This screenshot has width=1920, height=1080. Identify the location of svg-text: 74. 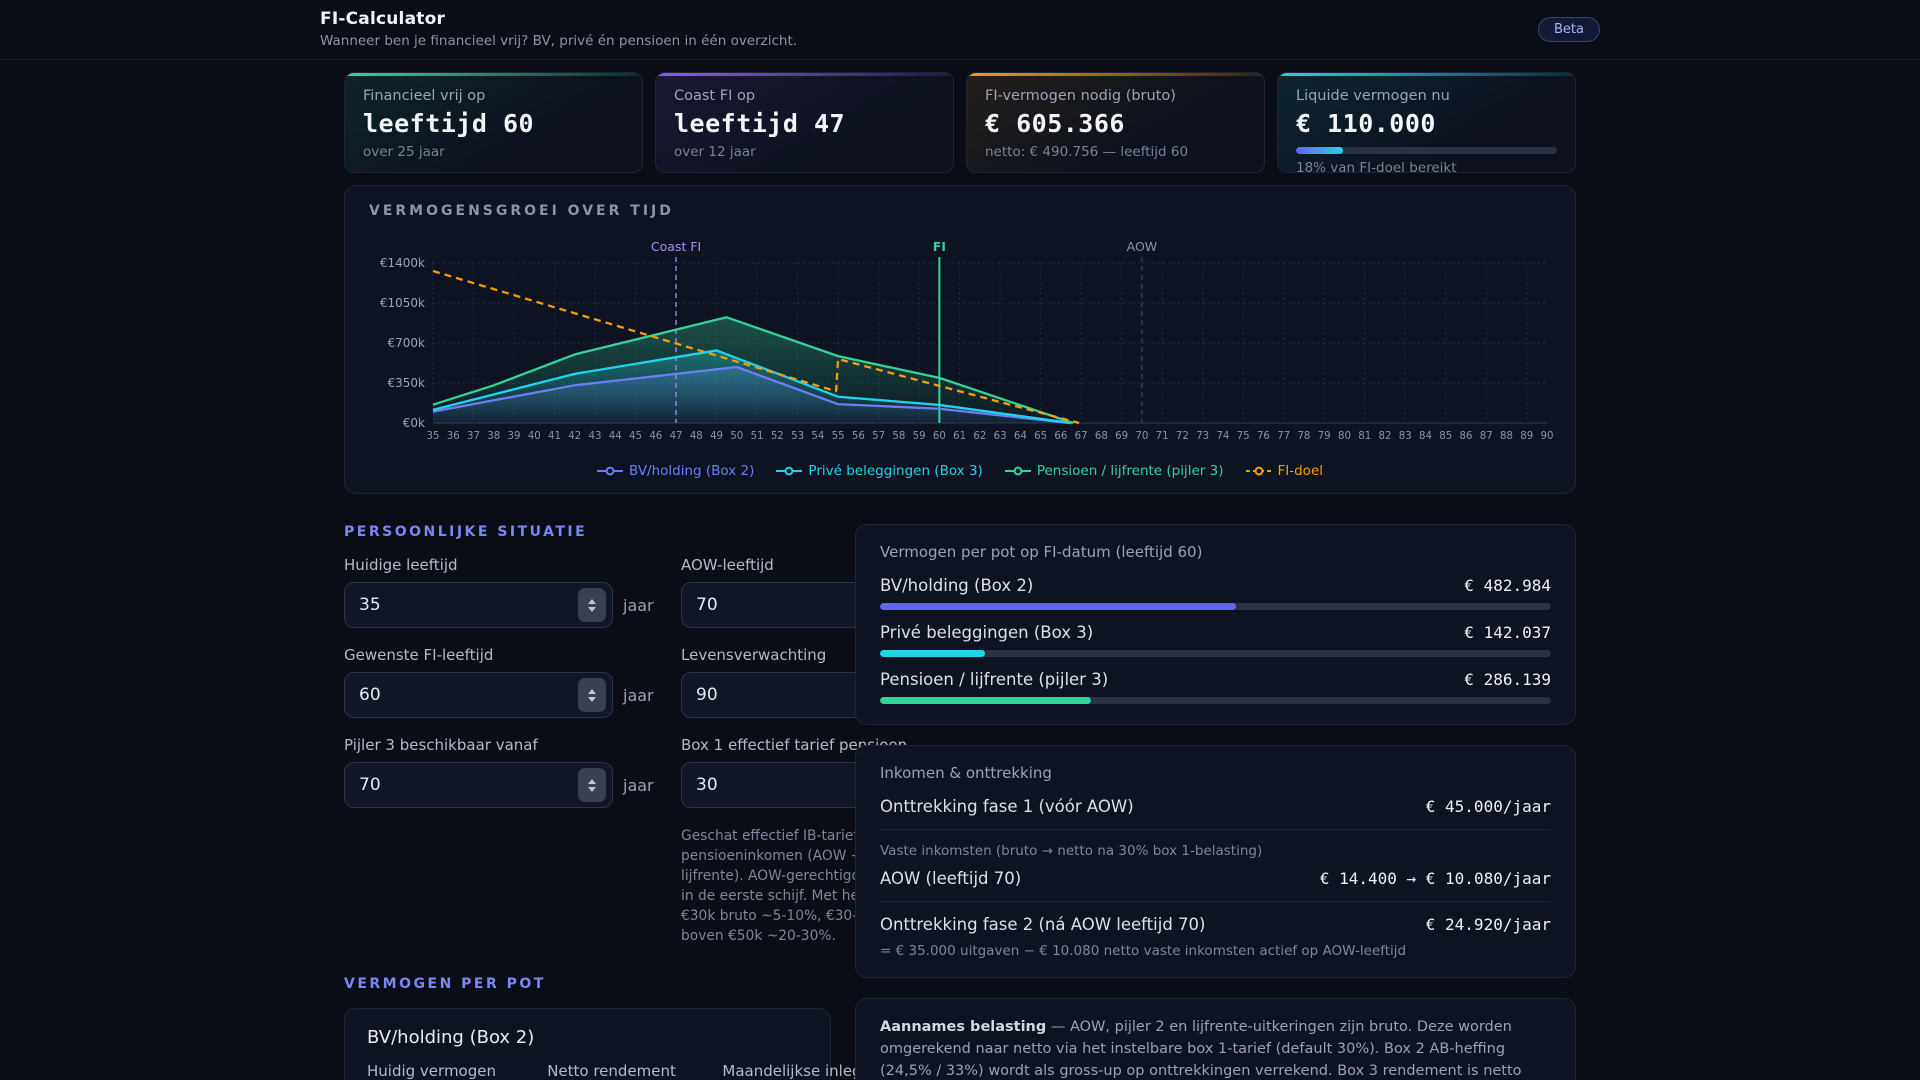
(1222, 436).